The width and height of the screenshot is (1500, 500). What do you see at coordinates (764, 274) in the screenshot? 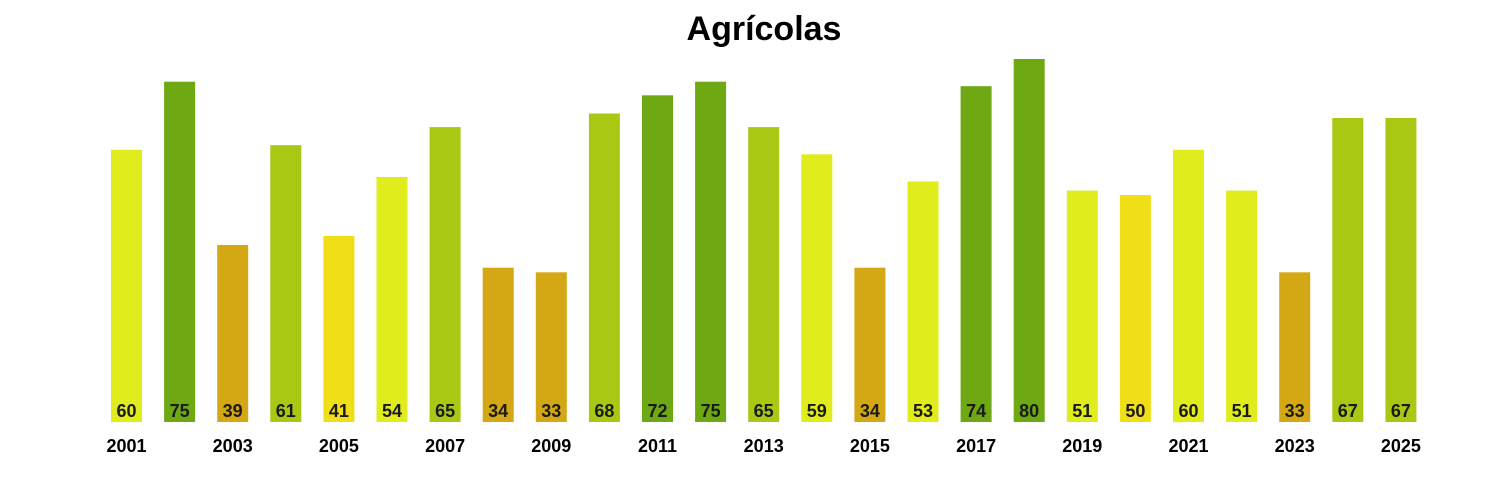
I see `bar-2013` at bounding box center [764, 274].